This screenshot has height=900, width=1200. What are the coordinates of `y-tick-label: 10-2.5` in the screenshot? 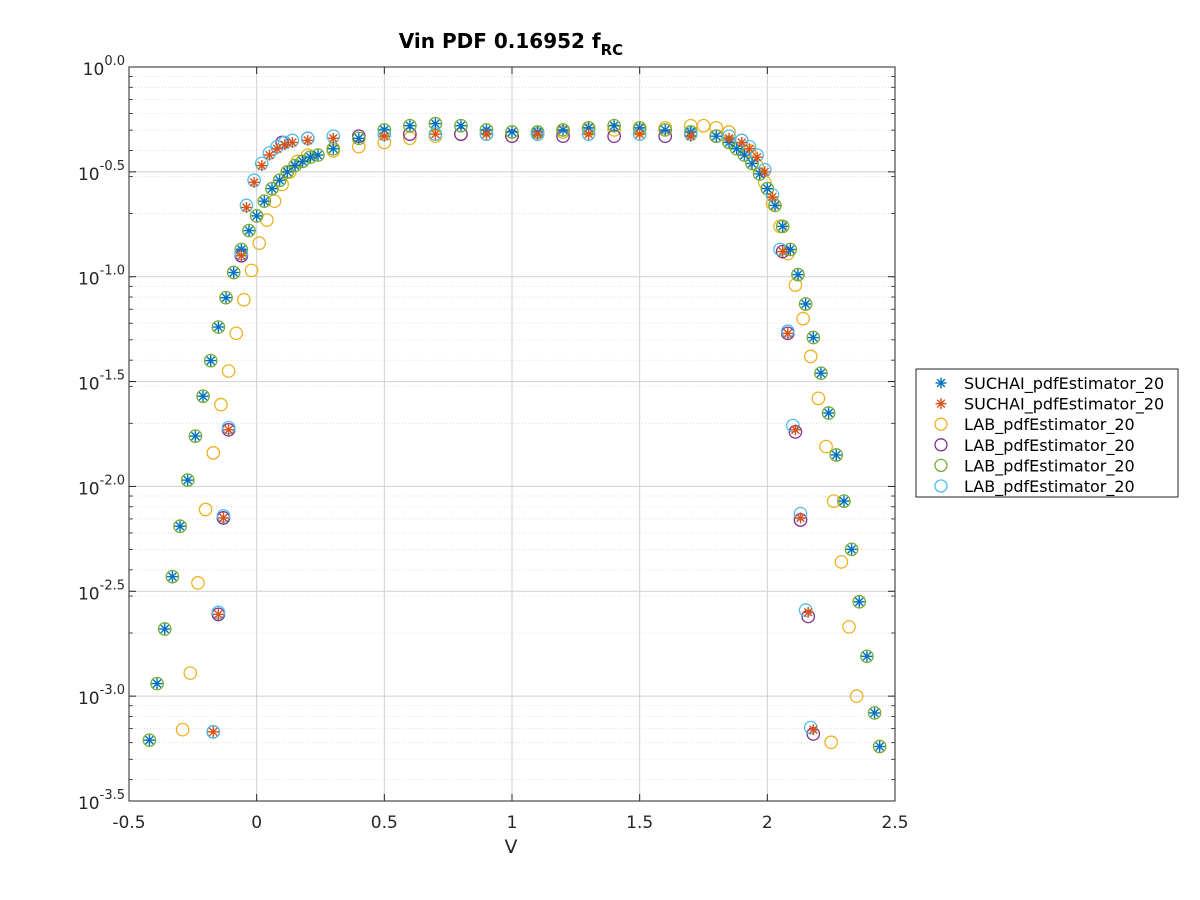 It's located at (101, 591).